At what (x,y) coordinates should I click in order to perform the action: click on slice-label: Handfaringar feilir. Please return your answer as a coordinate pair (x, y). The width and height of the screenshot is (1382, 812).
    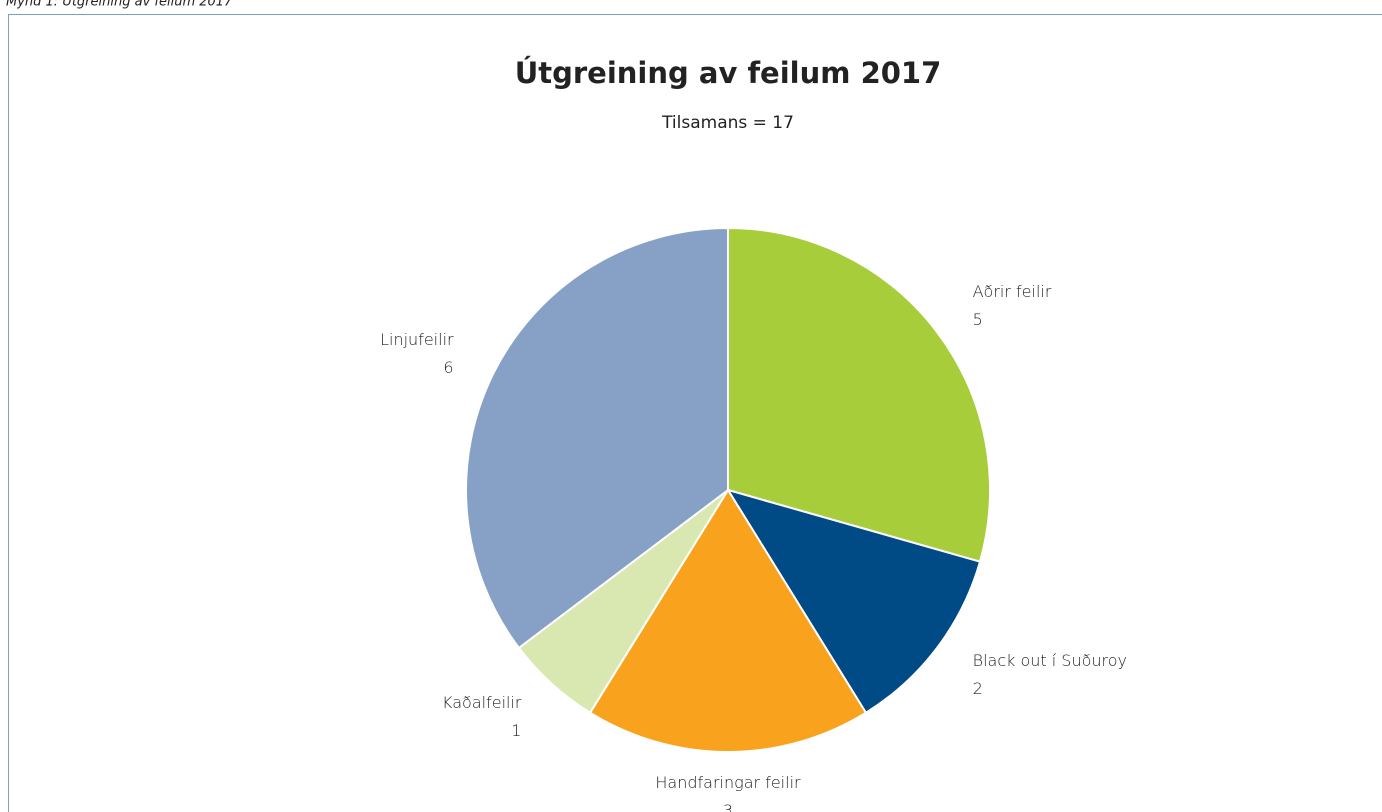
    Looking at the image, I should click on (728, 782).